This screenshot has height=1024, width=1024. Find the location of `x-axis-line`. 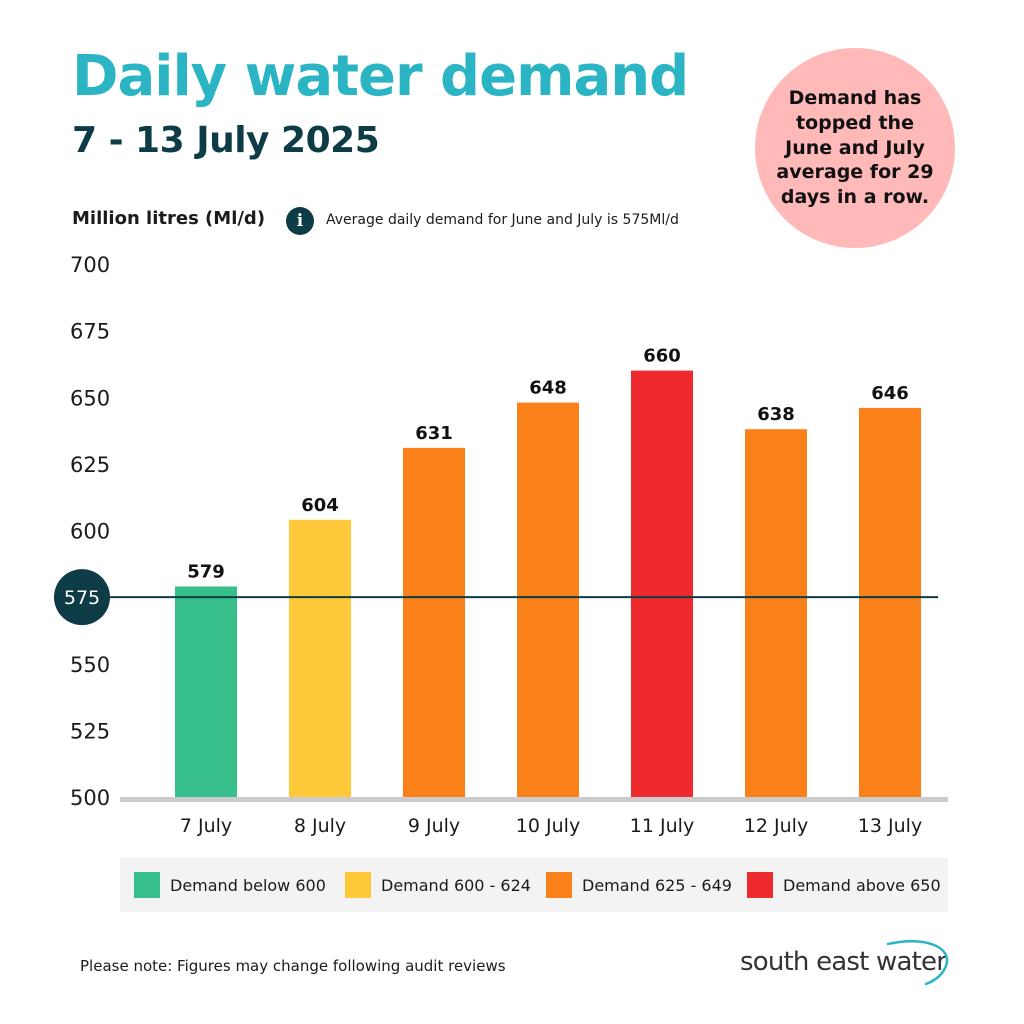

x-axis-line is located at coordinates (534, 799).